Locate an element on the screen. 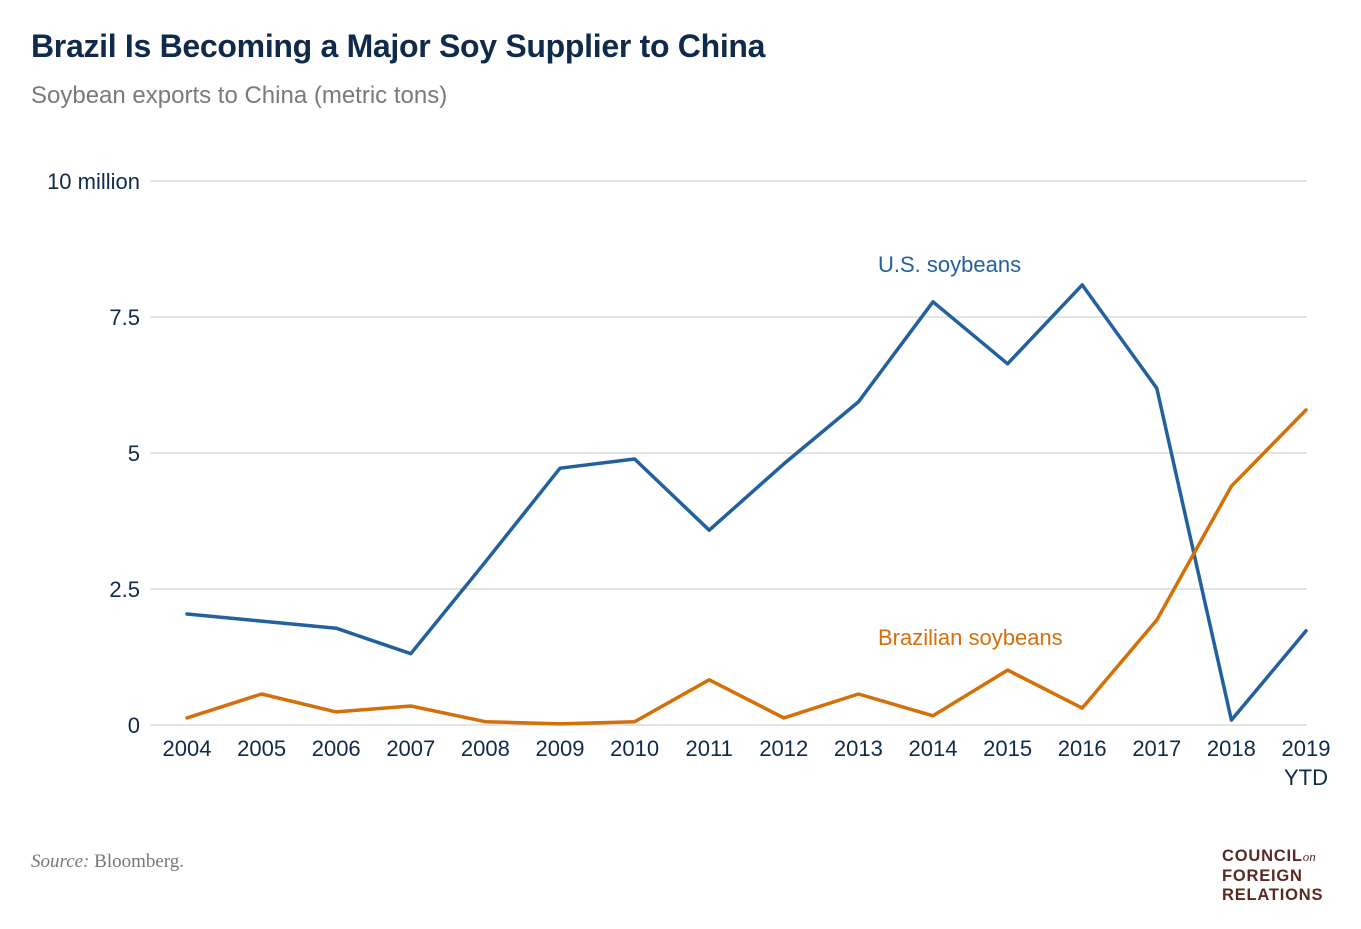  series-label: U.S. soybeans is located at coordinates (949, 264).